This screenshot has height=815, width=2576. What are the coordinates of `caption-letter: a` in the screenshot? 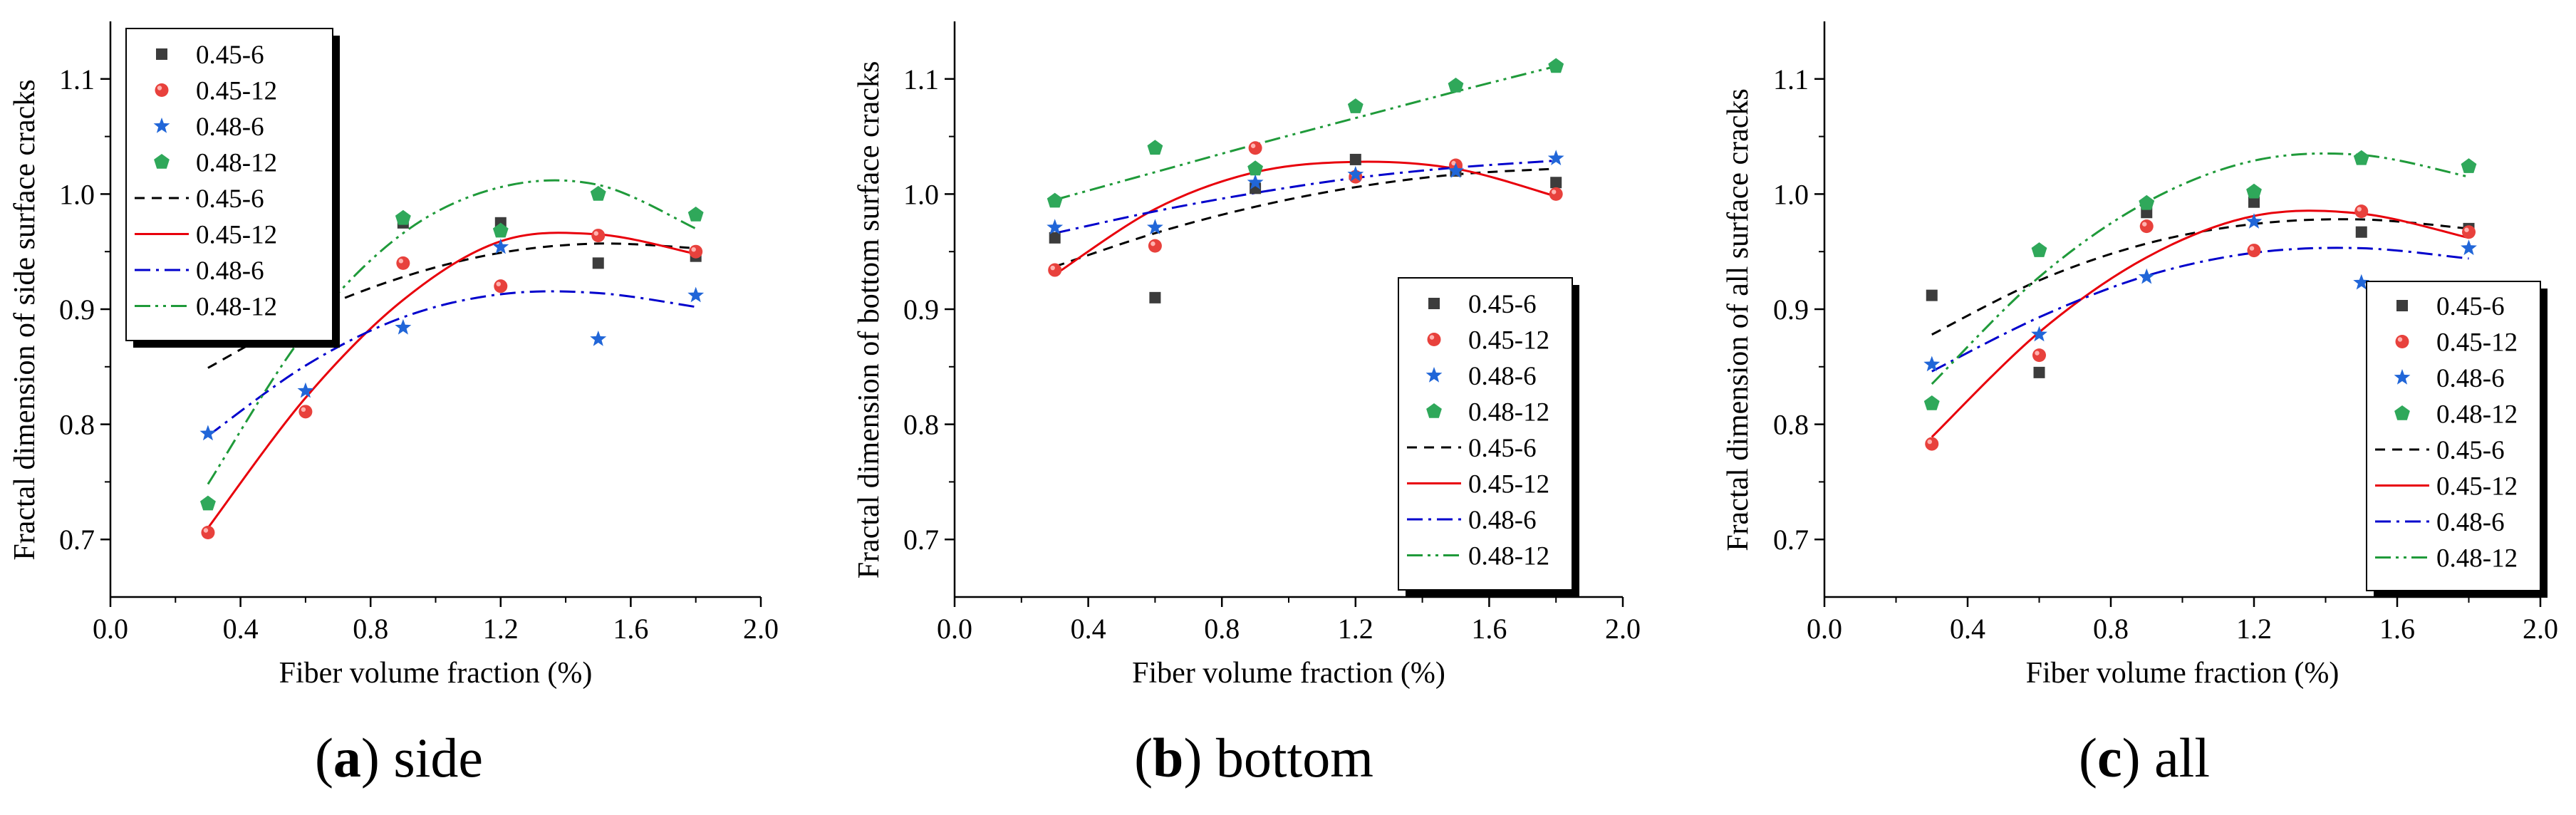 It's located at (347, 758).